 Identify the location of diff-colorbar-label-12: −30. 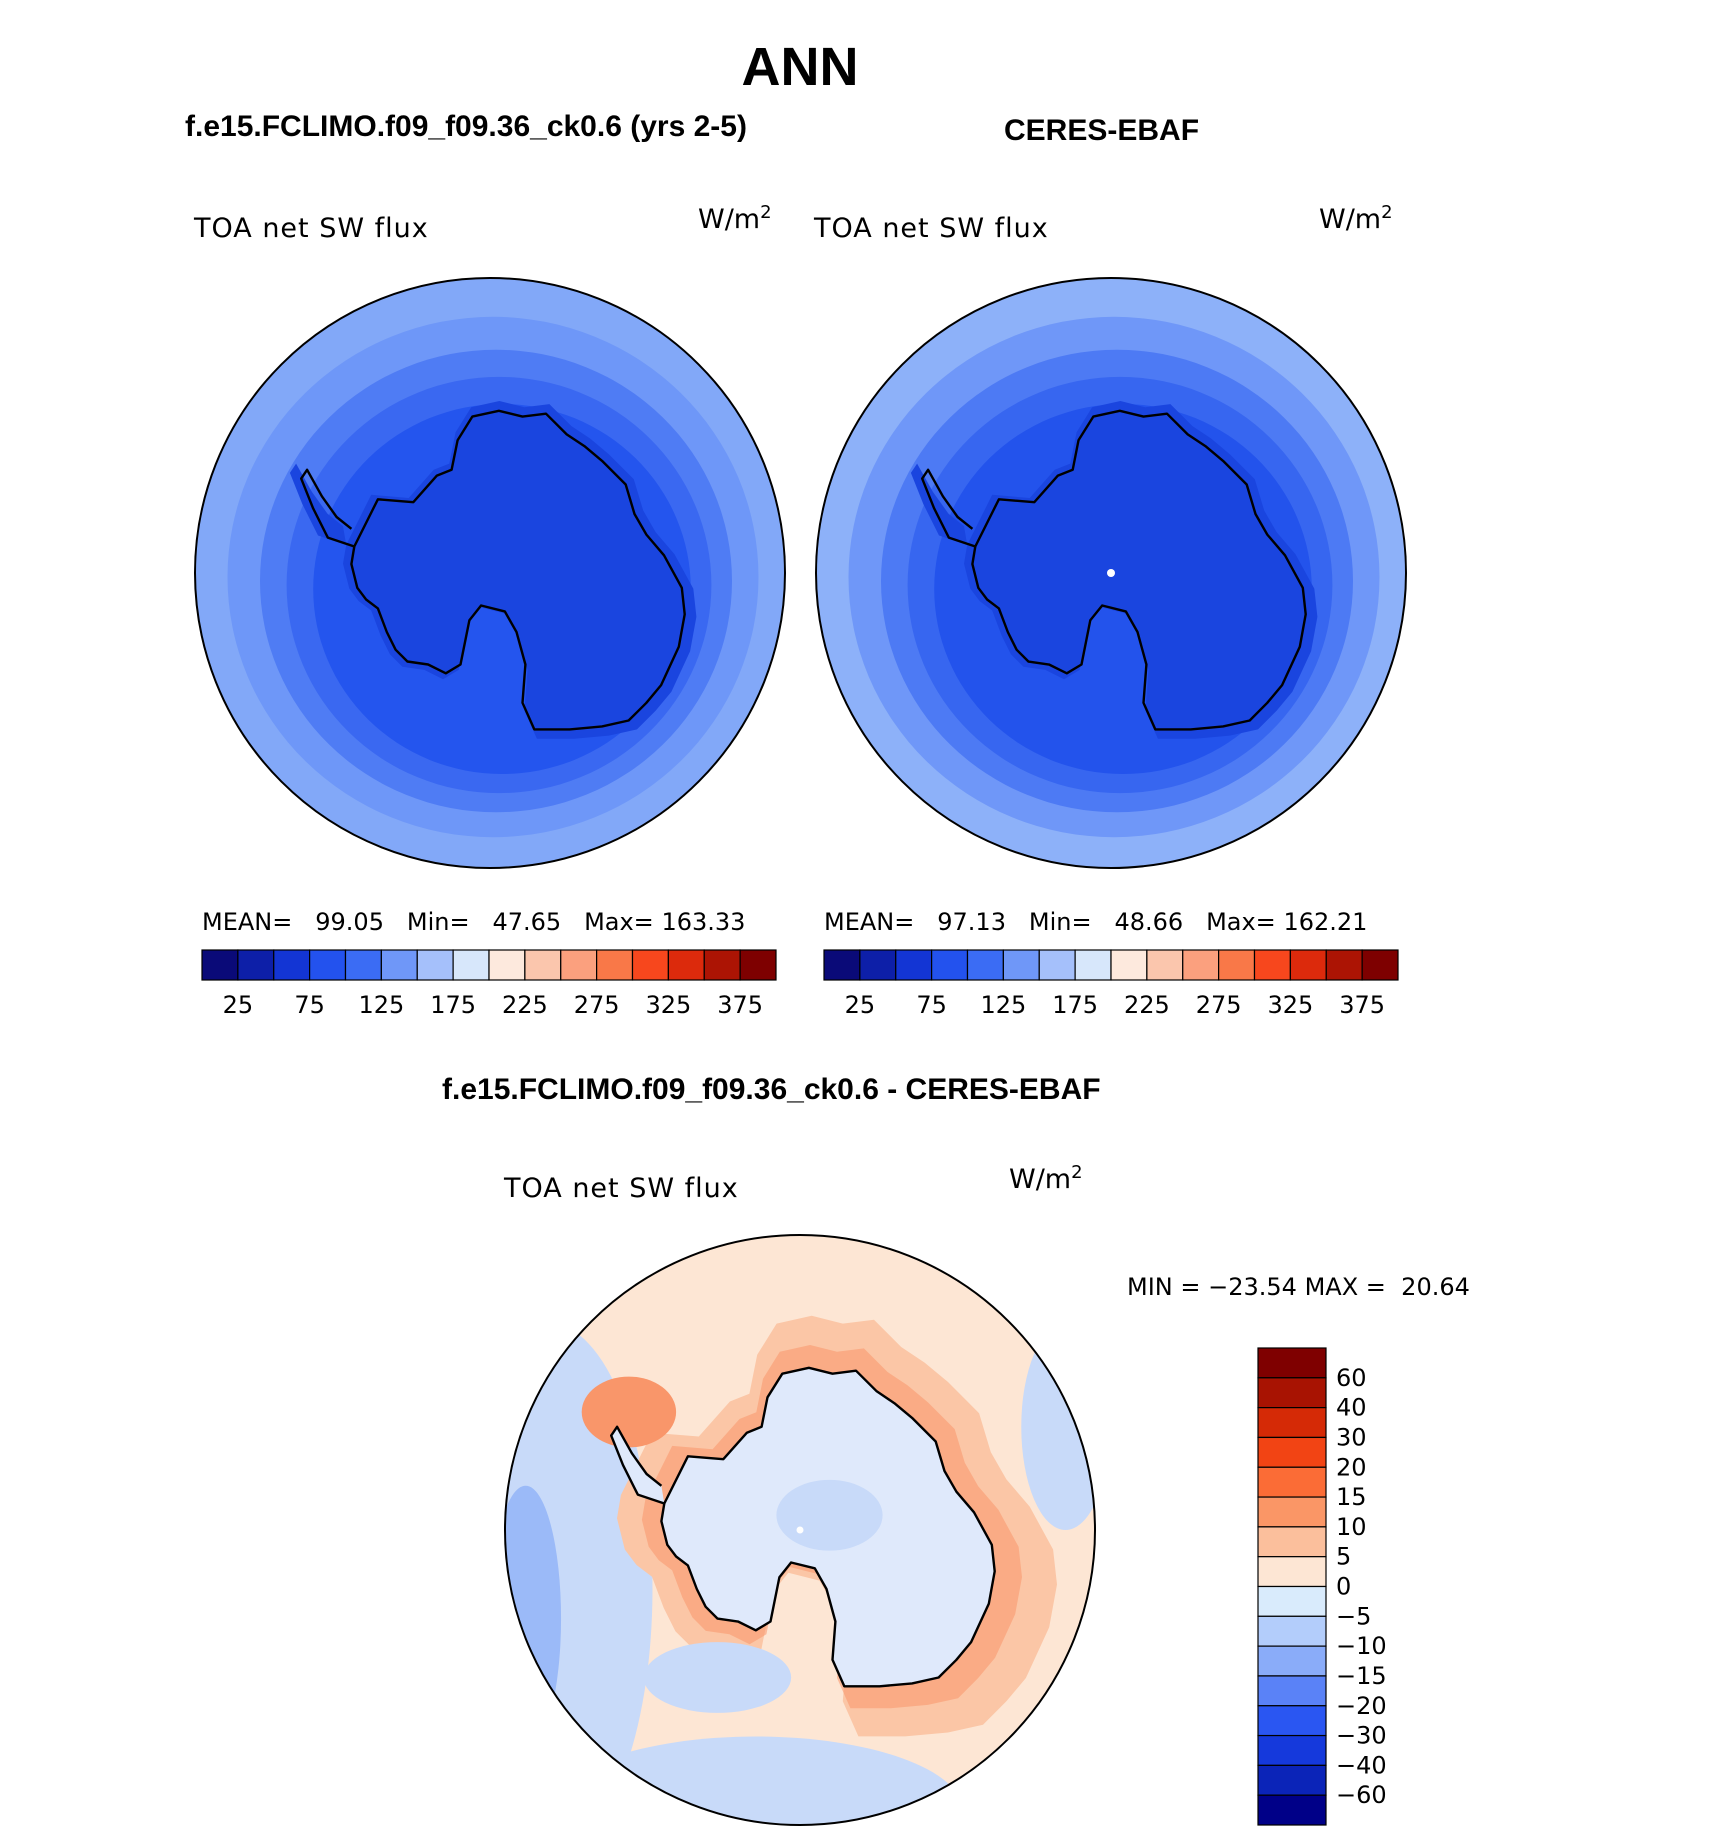
(1361, 1736).